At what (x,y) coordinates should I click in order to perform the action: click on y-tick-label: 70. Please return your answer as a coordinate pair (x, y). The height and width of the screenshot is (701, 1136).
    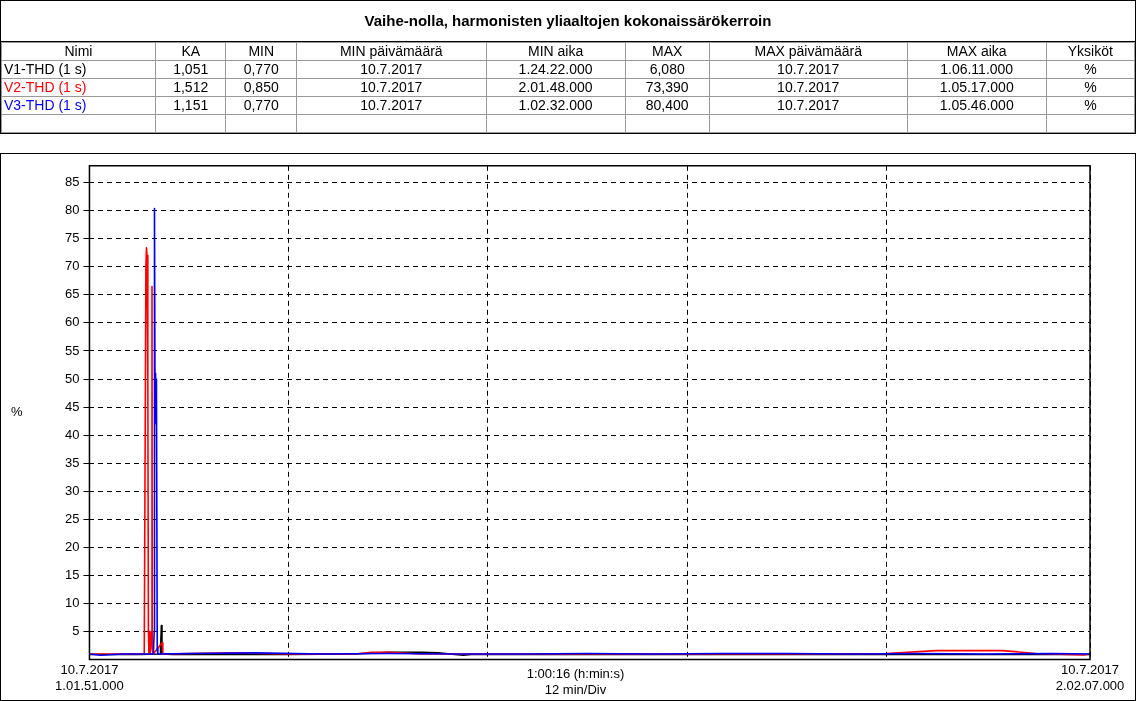
    Looking at the image, I should click on (72, 266).